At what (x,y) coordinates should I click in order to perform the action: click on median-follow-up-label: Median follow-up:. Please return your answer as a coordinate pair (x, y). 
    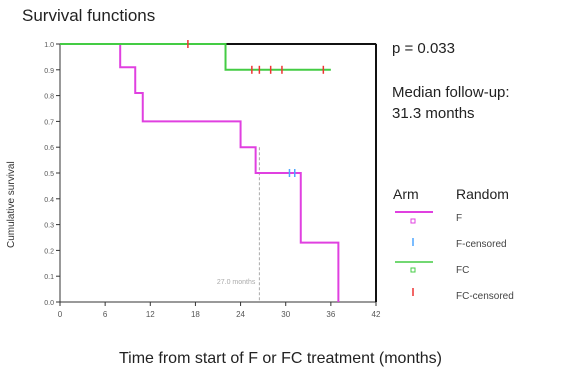
    Looking at the image, I should click on (451, 92).